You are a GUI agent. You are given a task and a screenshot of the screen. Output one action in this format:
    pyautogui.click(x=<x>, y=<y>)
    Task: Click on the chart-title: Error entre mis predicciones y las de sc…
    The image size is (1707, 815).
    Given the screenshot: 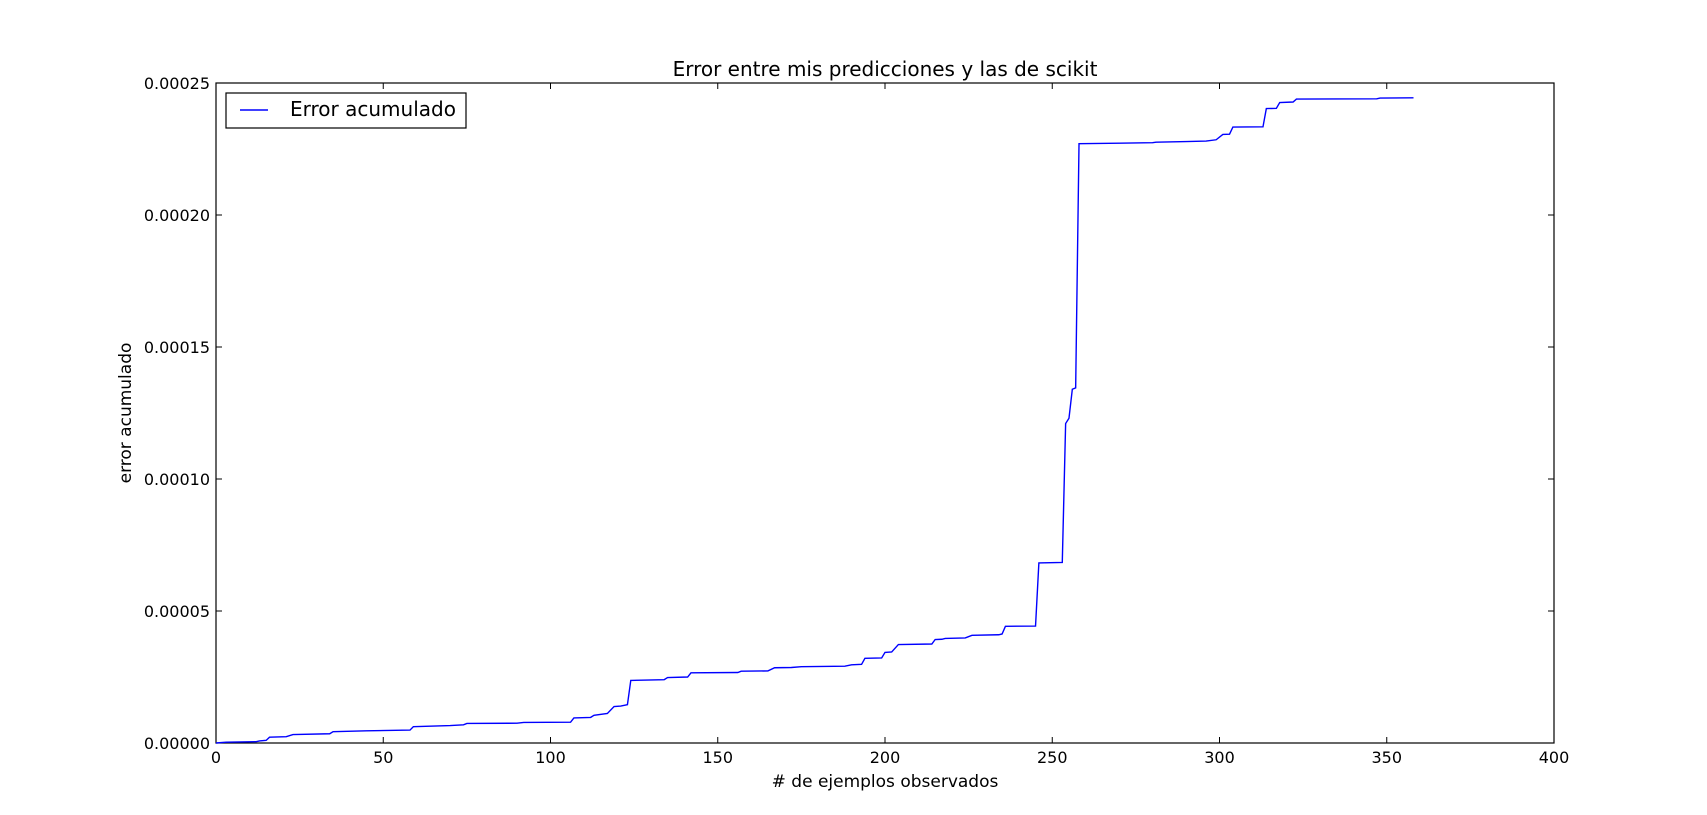 What is the action you would take?
    pyautogui.click(x=885, y=69)
    